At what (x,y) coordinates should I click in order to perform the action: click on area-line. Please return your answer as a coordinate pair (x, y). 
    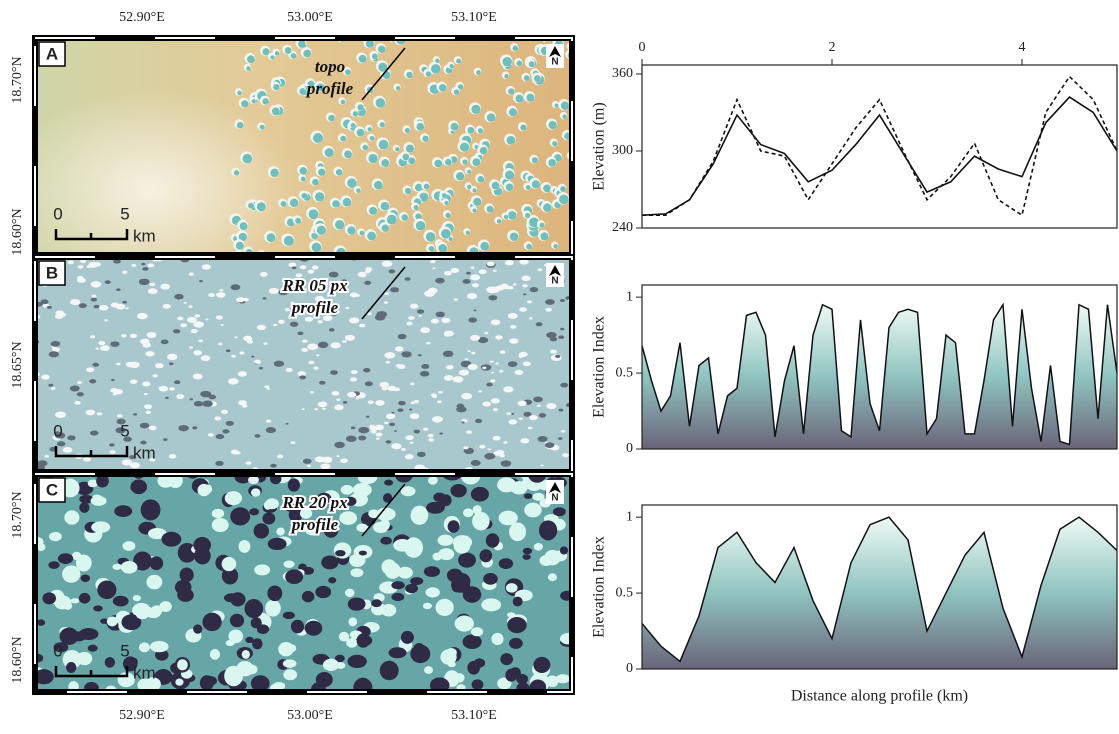
    Looking at the image, I should click on (879, 374).